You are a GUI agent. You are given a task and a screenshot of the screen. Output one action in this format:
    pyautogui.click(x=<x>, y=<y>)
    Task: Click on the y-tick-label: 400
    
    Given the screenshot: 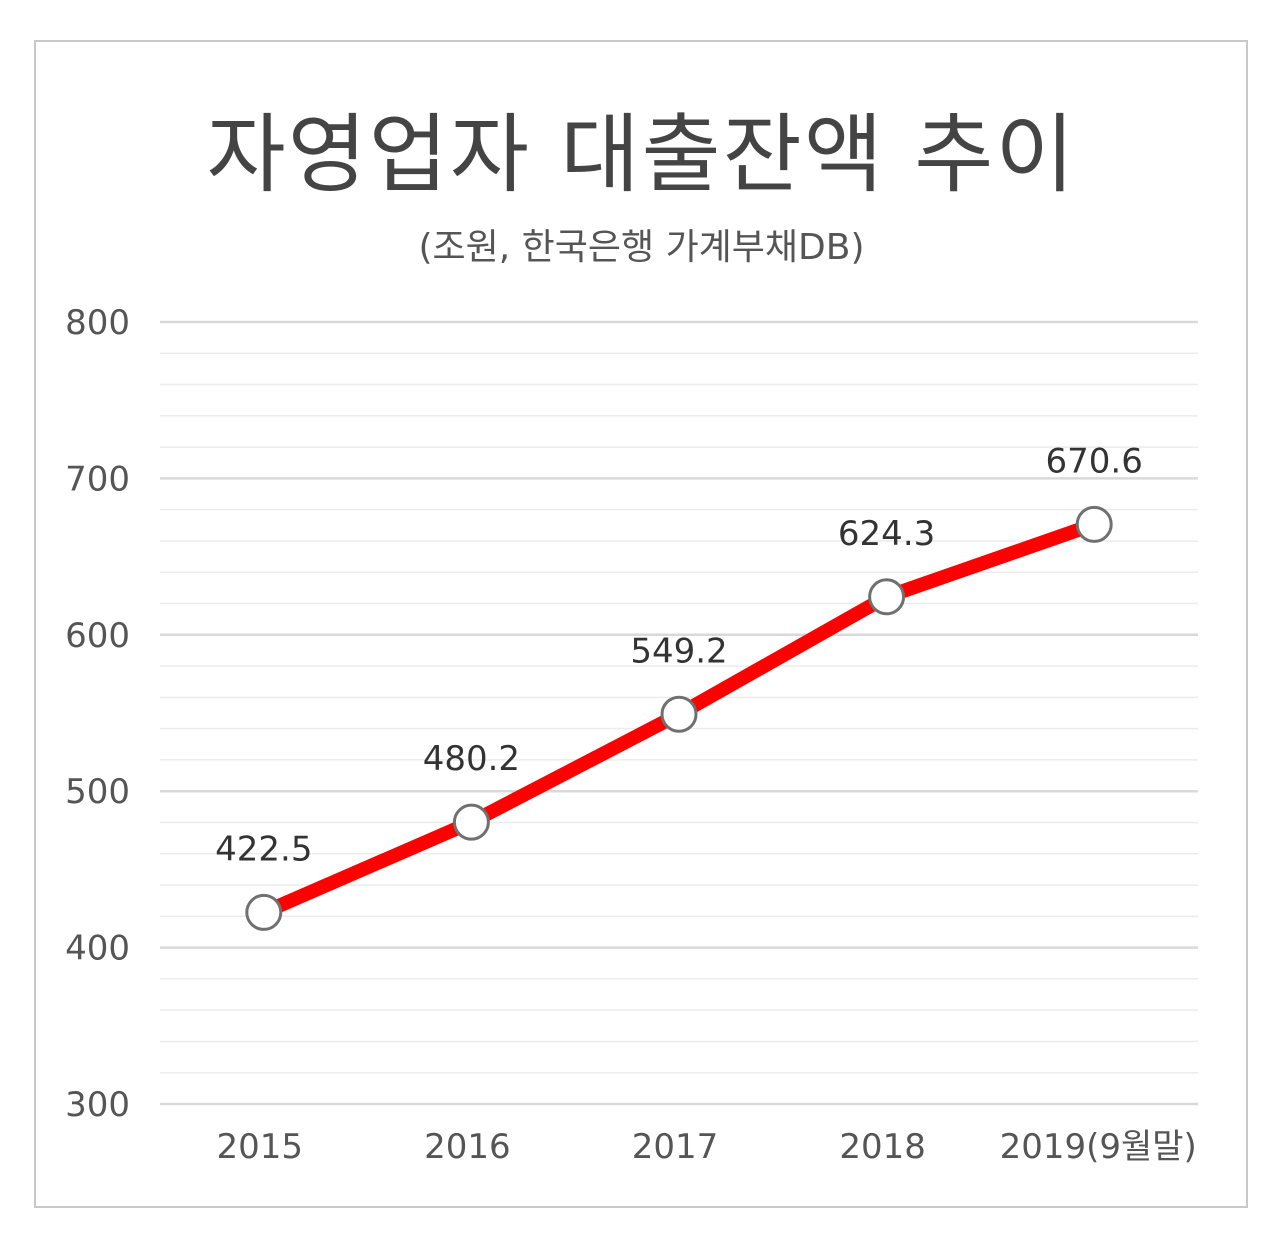 What is the action you would take?
    pyautogui.click(x=97, y=949)
    